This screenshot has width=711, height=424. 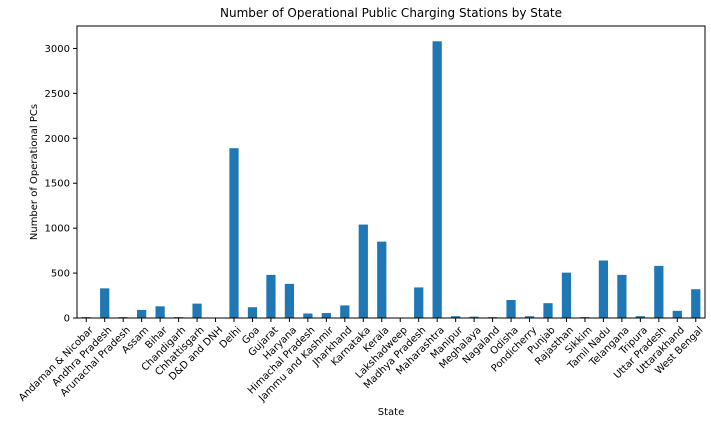 What do you see at coordinates (57, 184) in the screenshot?
I see `y-tick-label: 1500` at bounding box center [57, 184].